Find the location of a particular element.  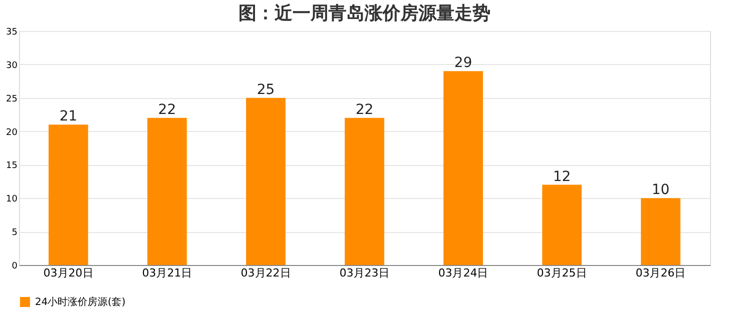

x-tick-label: 03月23日 is located at coordinates (365, 273).